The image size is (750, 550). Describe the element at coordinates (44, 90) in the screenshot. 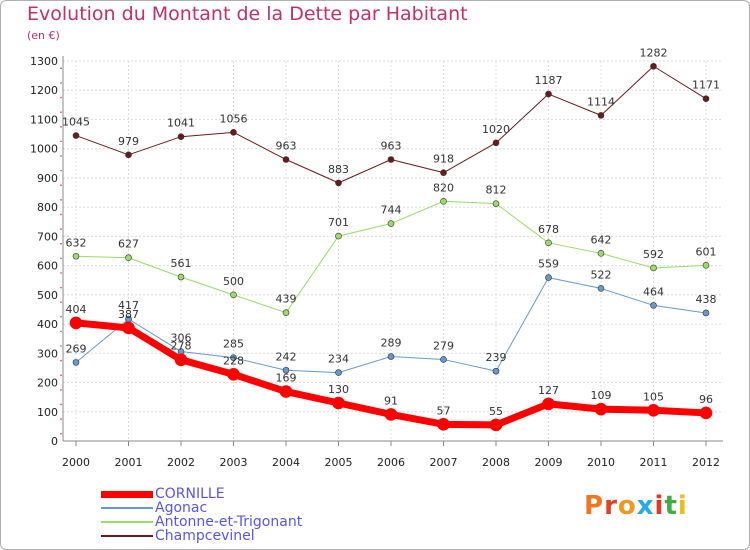

I see `y-tick-label-1200: 1200` at that location.